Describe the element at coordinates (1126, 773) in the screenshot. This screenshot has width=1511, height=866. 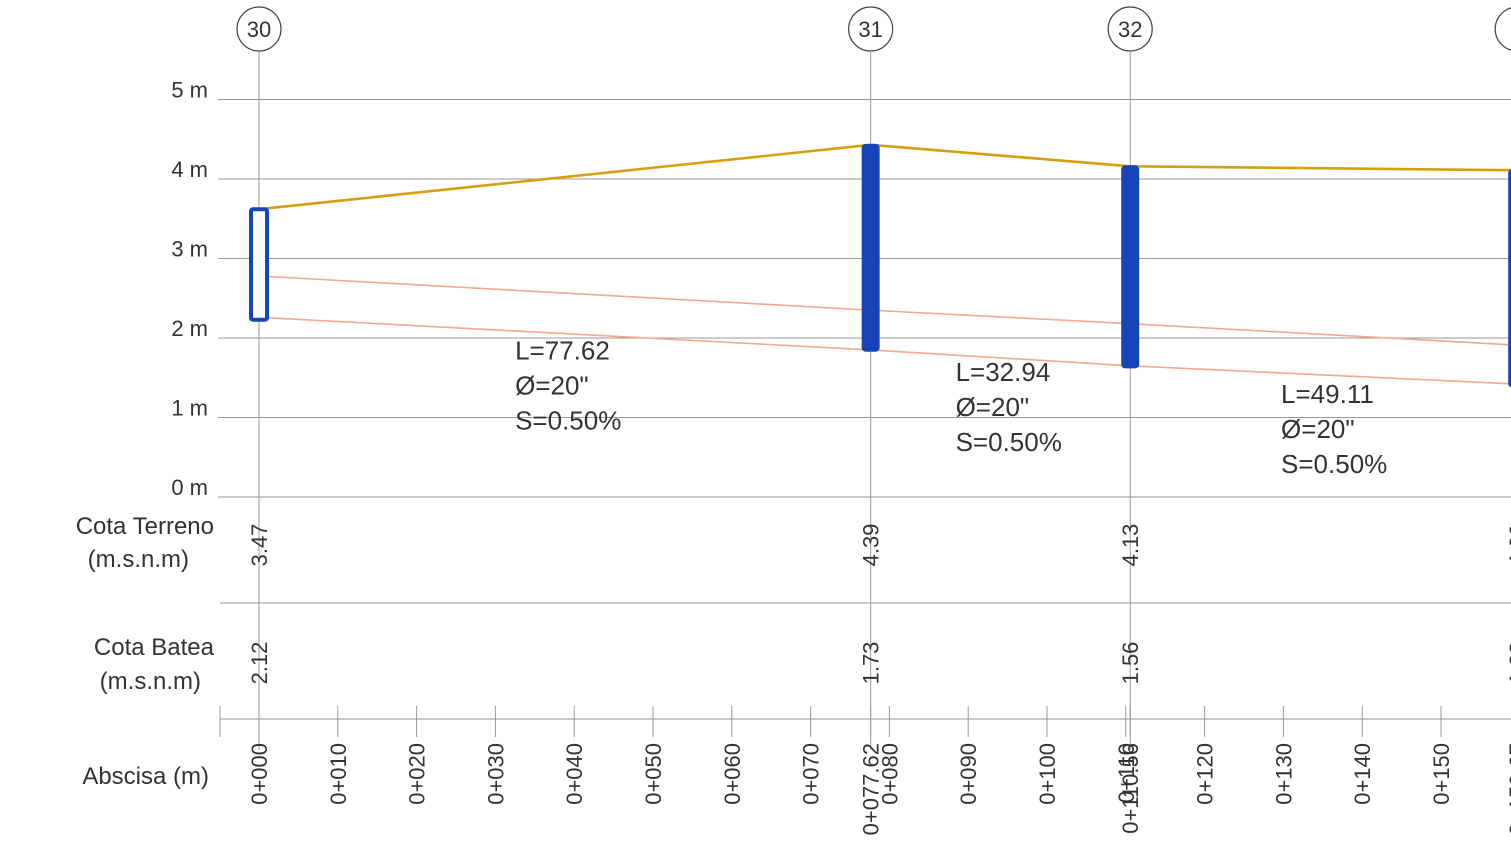
I see `station-label: 0+110` at that location.